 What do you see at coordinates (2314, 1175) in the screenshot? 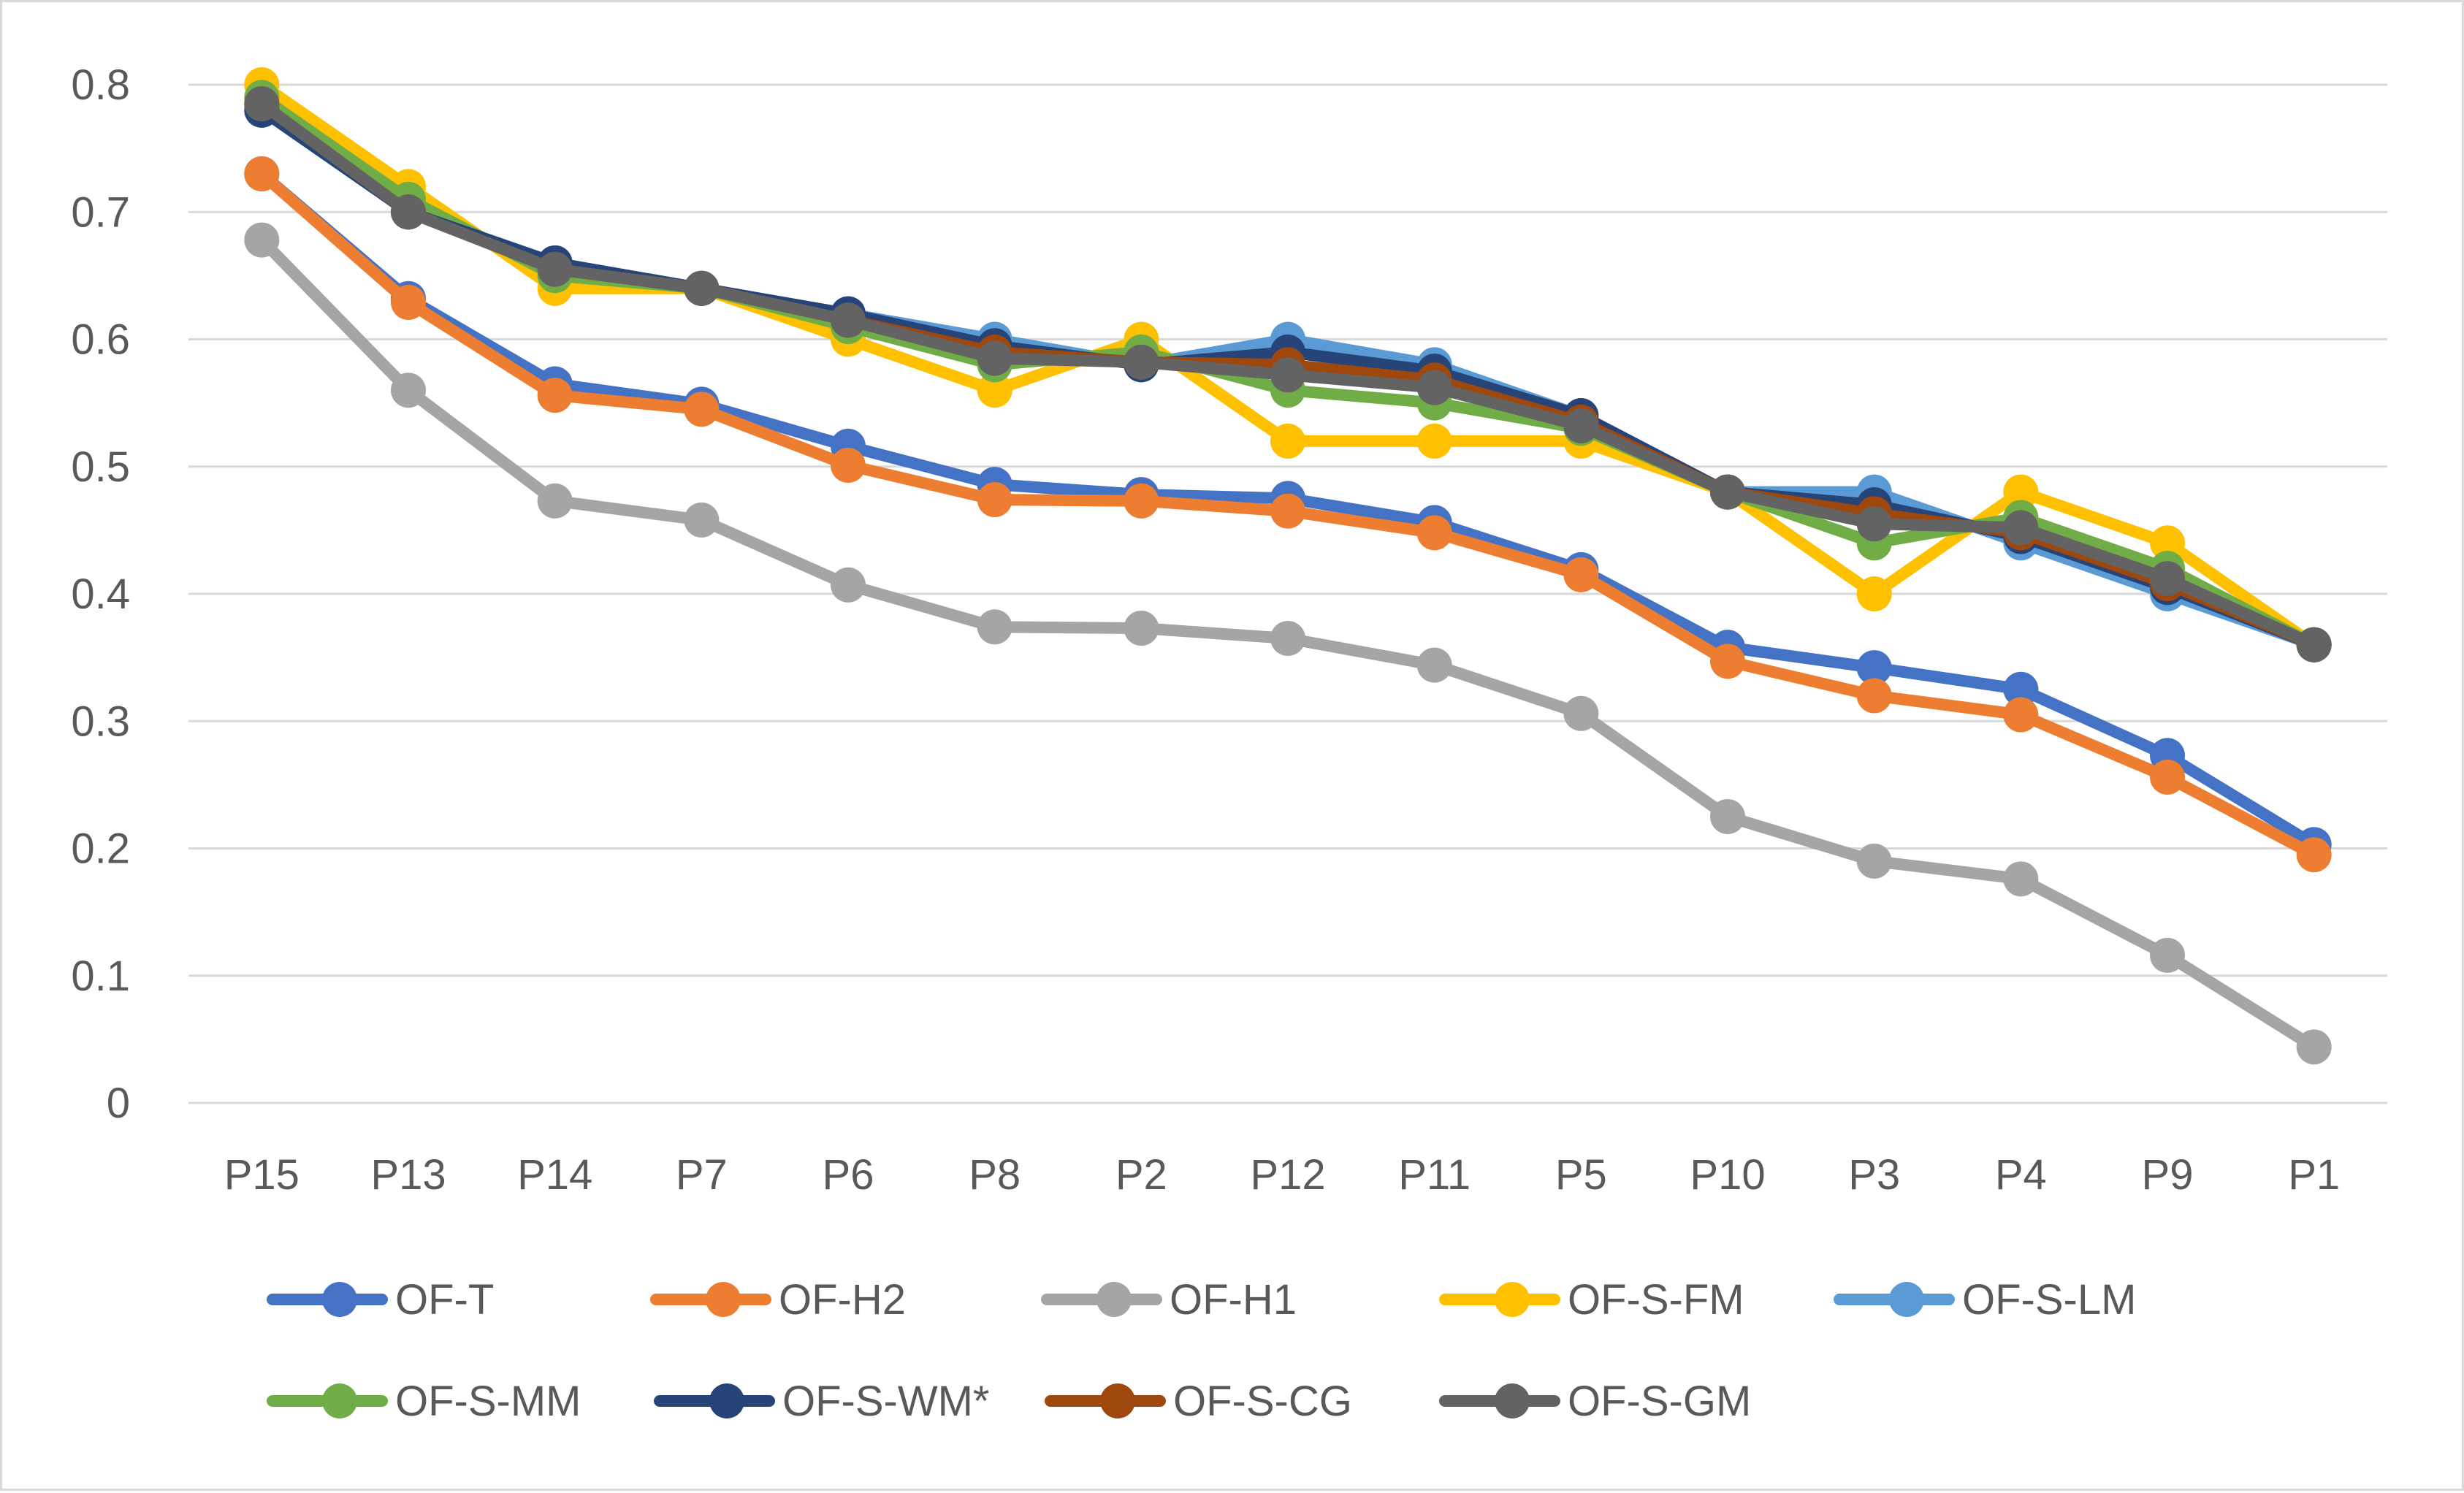
I see `x-tick-label: P1` at bounding box center [2314, 1175].